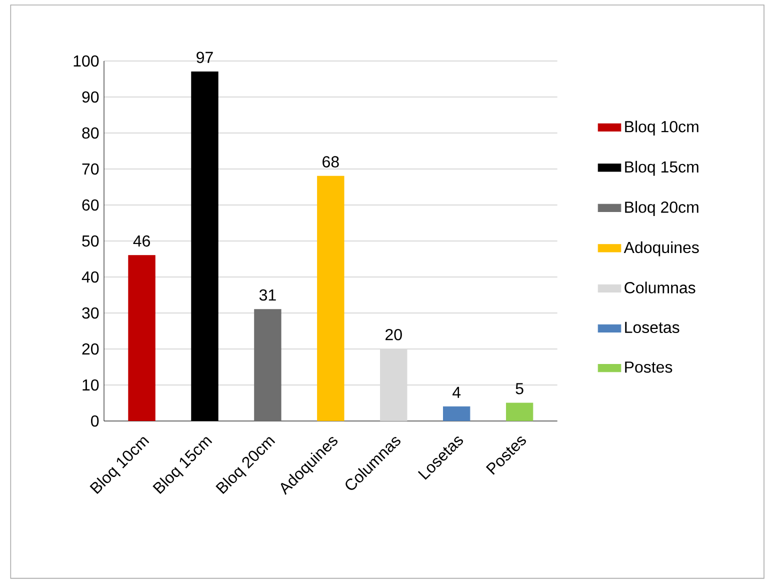  I want to click on legend-label: Adoquines, so click(661, 248).